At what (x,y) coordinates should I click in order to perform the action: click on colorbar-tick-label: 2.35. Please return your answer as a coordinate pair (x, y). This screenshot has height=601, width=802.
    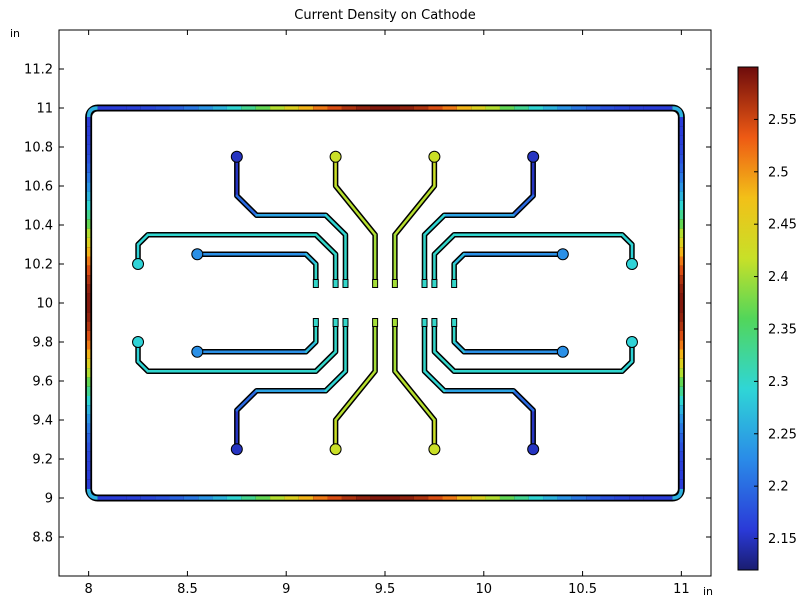
    Looking at the image, I should click on (782, 329).